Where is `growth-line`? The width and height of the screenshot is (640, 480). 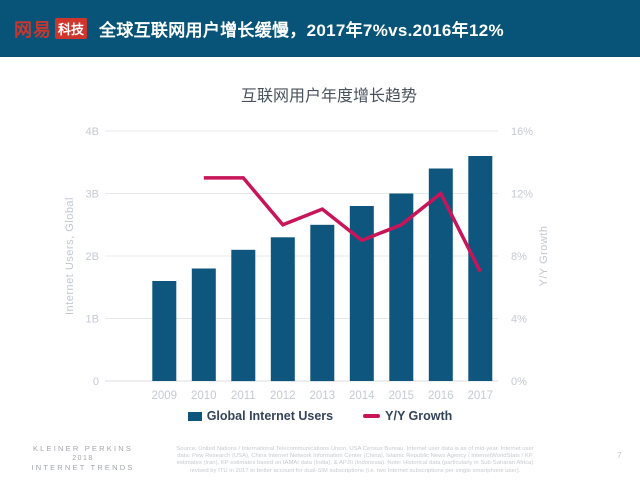
growth-line is located at coordinates (342, 224).